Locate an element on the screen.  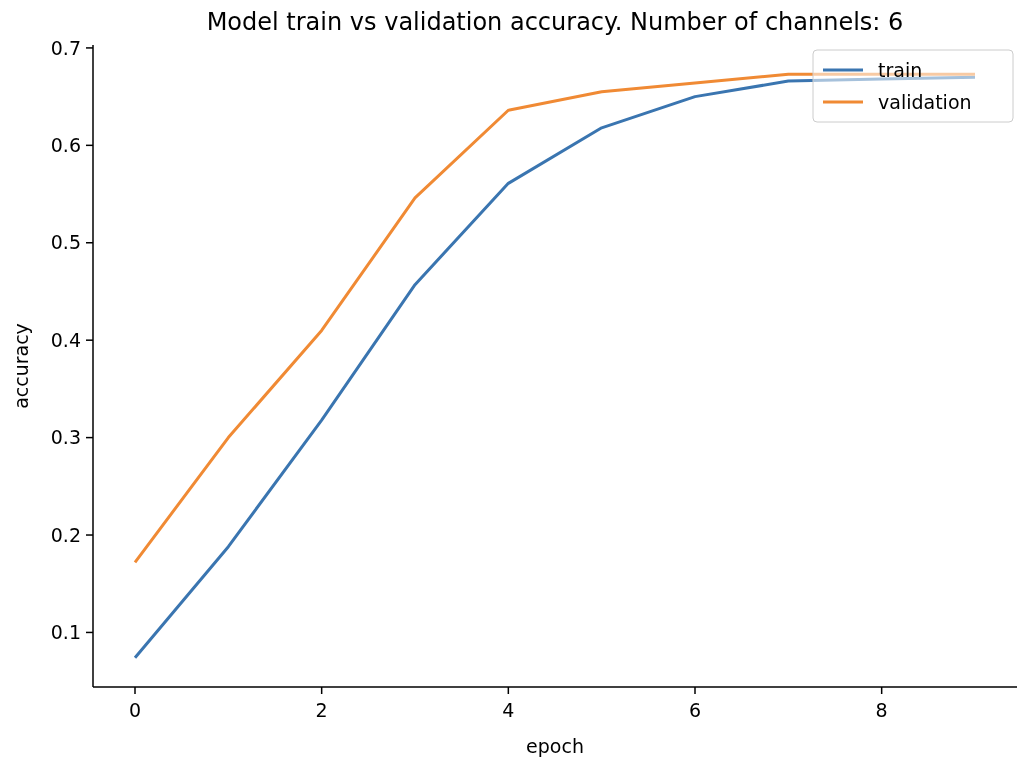
chart-title: Model train vs validation accuracy. Number of channels: 6 is located at coordinates (555, 22).